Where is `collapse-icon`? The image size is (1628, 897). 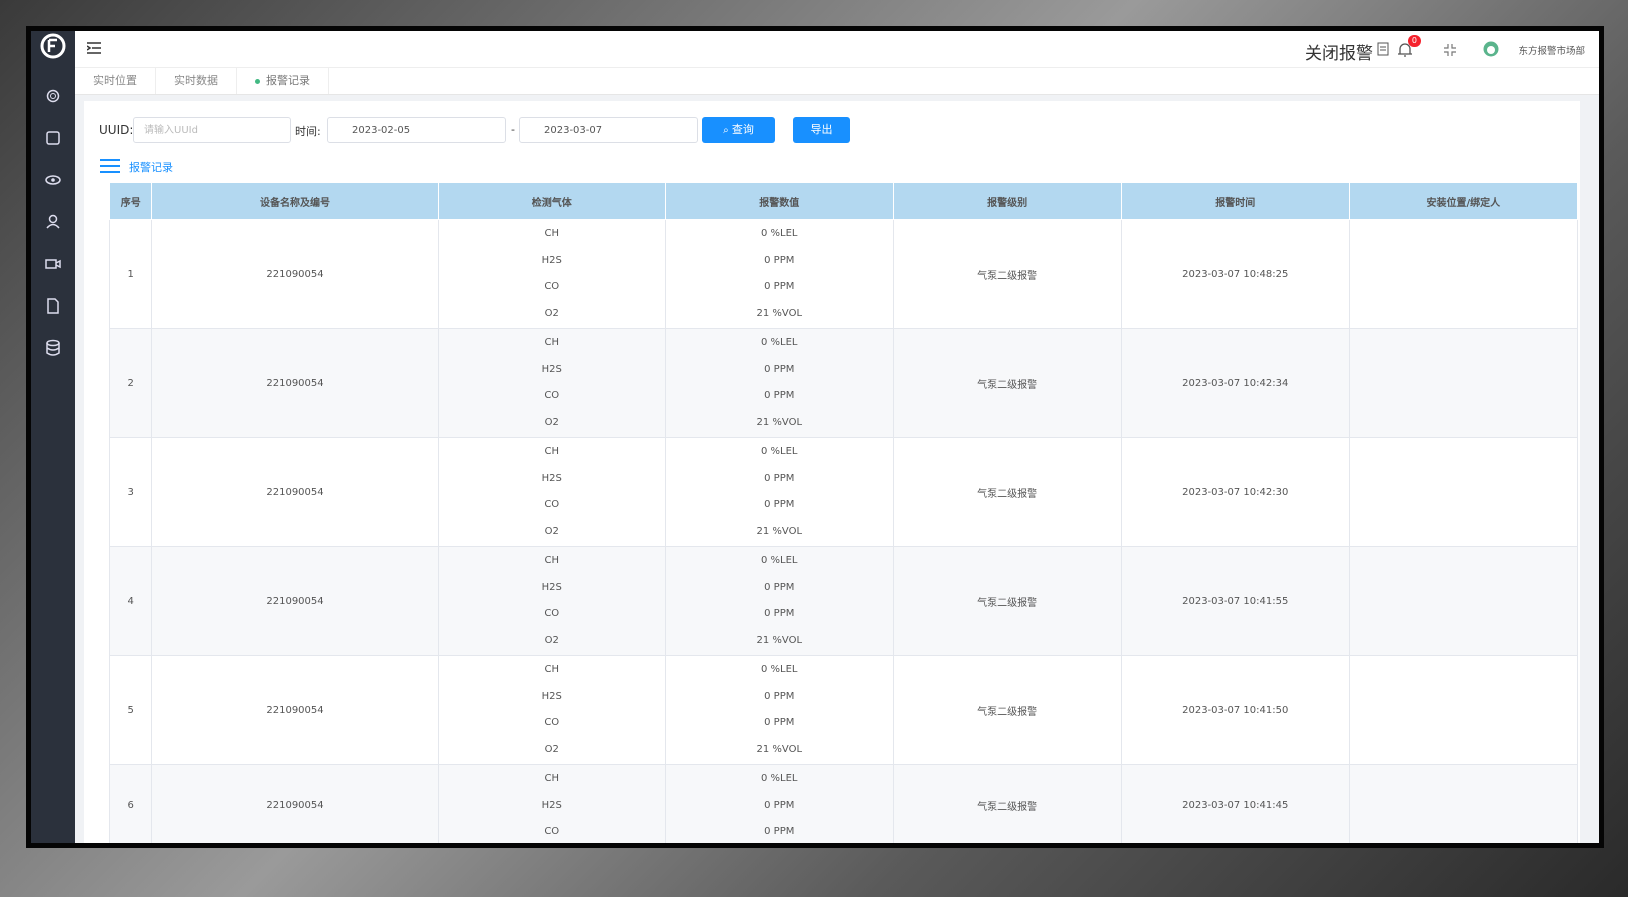 collapse-icon is located at coordinates (94, 48).